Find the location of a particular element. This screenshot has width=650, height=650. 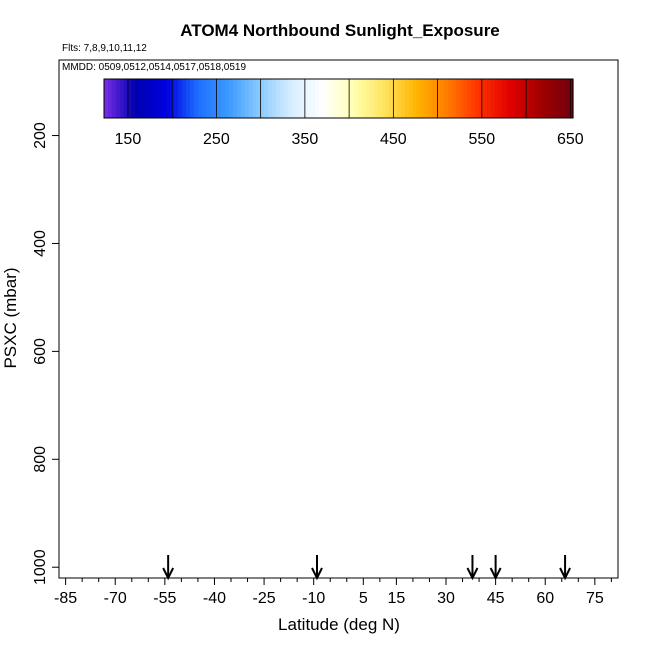

x-tick-label: -40 is located at coordinates (214, 598).